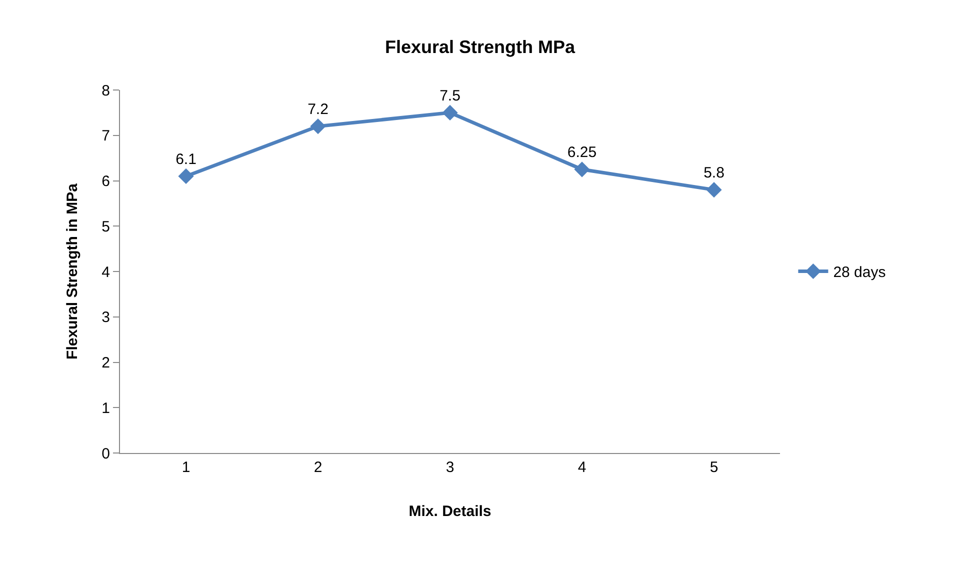 Image resolution: width=960 pixels, height=578 pixels. What do you see at coordinates (450, 467) in the screenshot?
I see `x-tick-label: 3` at bounding box center [450, 467].